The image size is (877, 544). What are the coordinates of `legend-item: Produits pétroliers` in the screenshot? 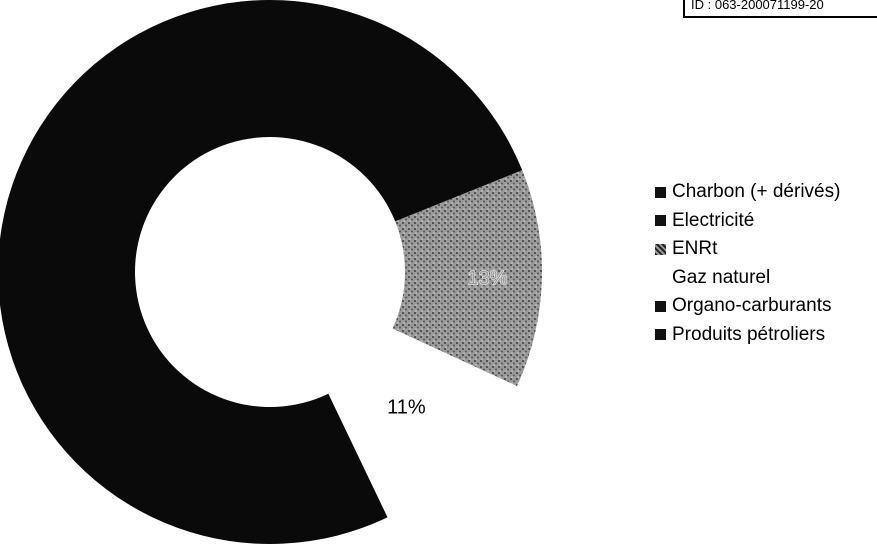 It's located at (747, 335).